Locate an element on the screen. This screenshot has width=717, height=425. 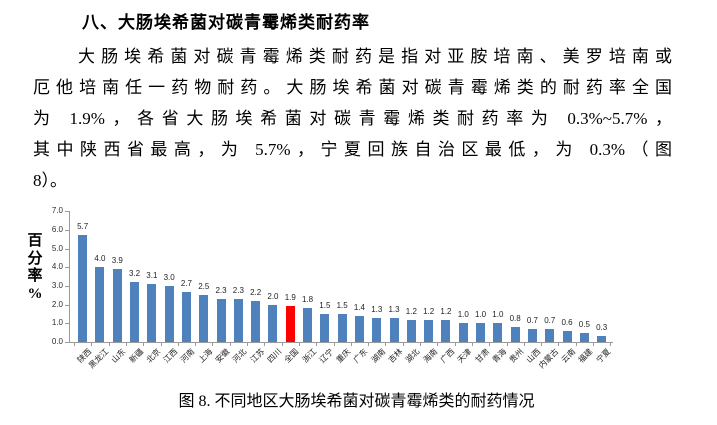
category-label: 福建 is located at coordinates (586, 356).